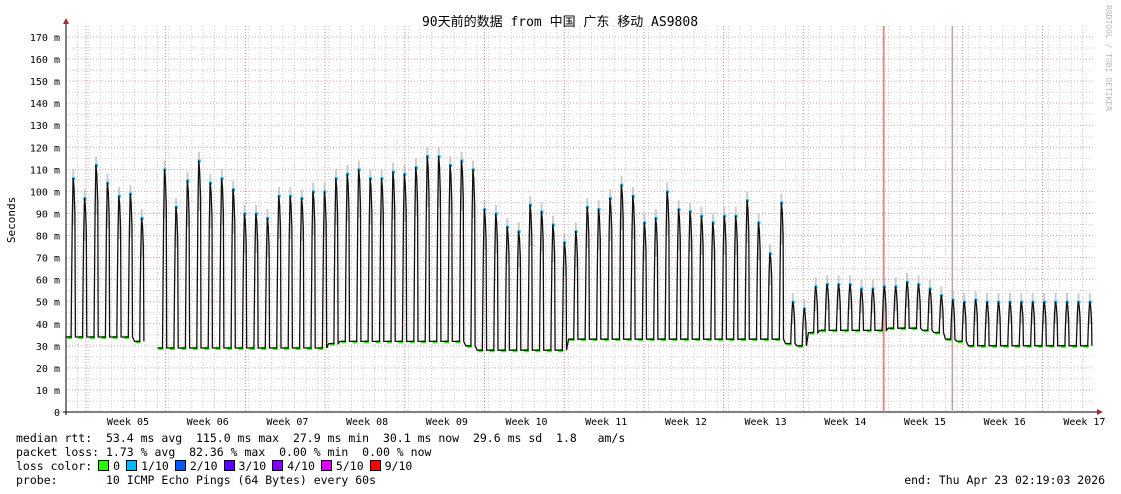 Image resolution: width=1121 pixels, height=494 pixels. What do you see at coordinates (128, 422) in the screenshot?
I see `x-tick-label: Week 05` at bounding box center [128, 422].